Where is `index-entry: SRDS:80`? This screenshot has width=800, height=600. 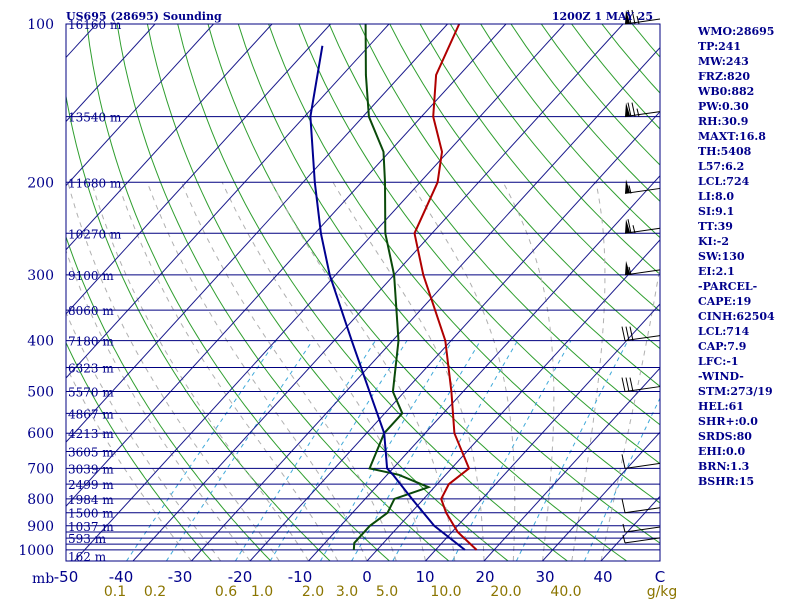 index-entry: SRDS:80 is located at coordinates (725, 436).